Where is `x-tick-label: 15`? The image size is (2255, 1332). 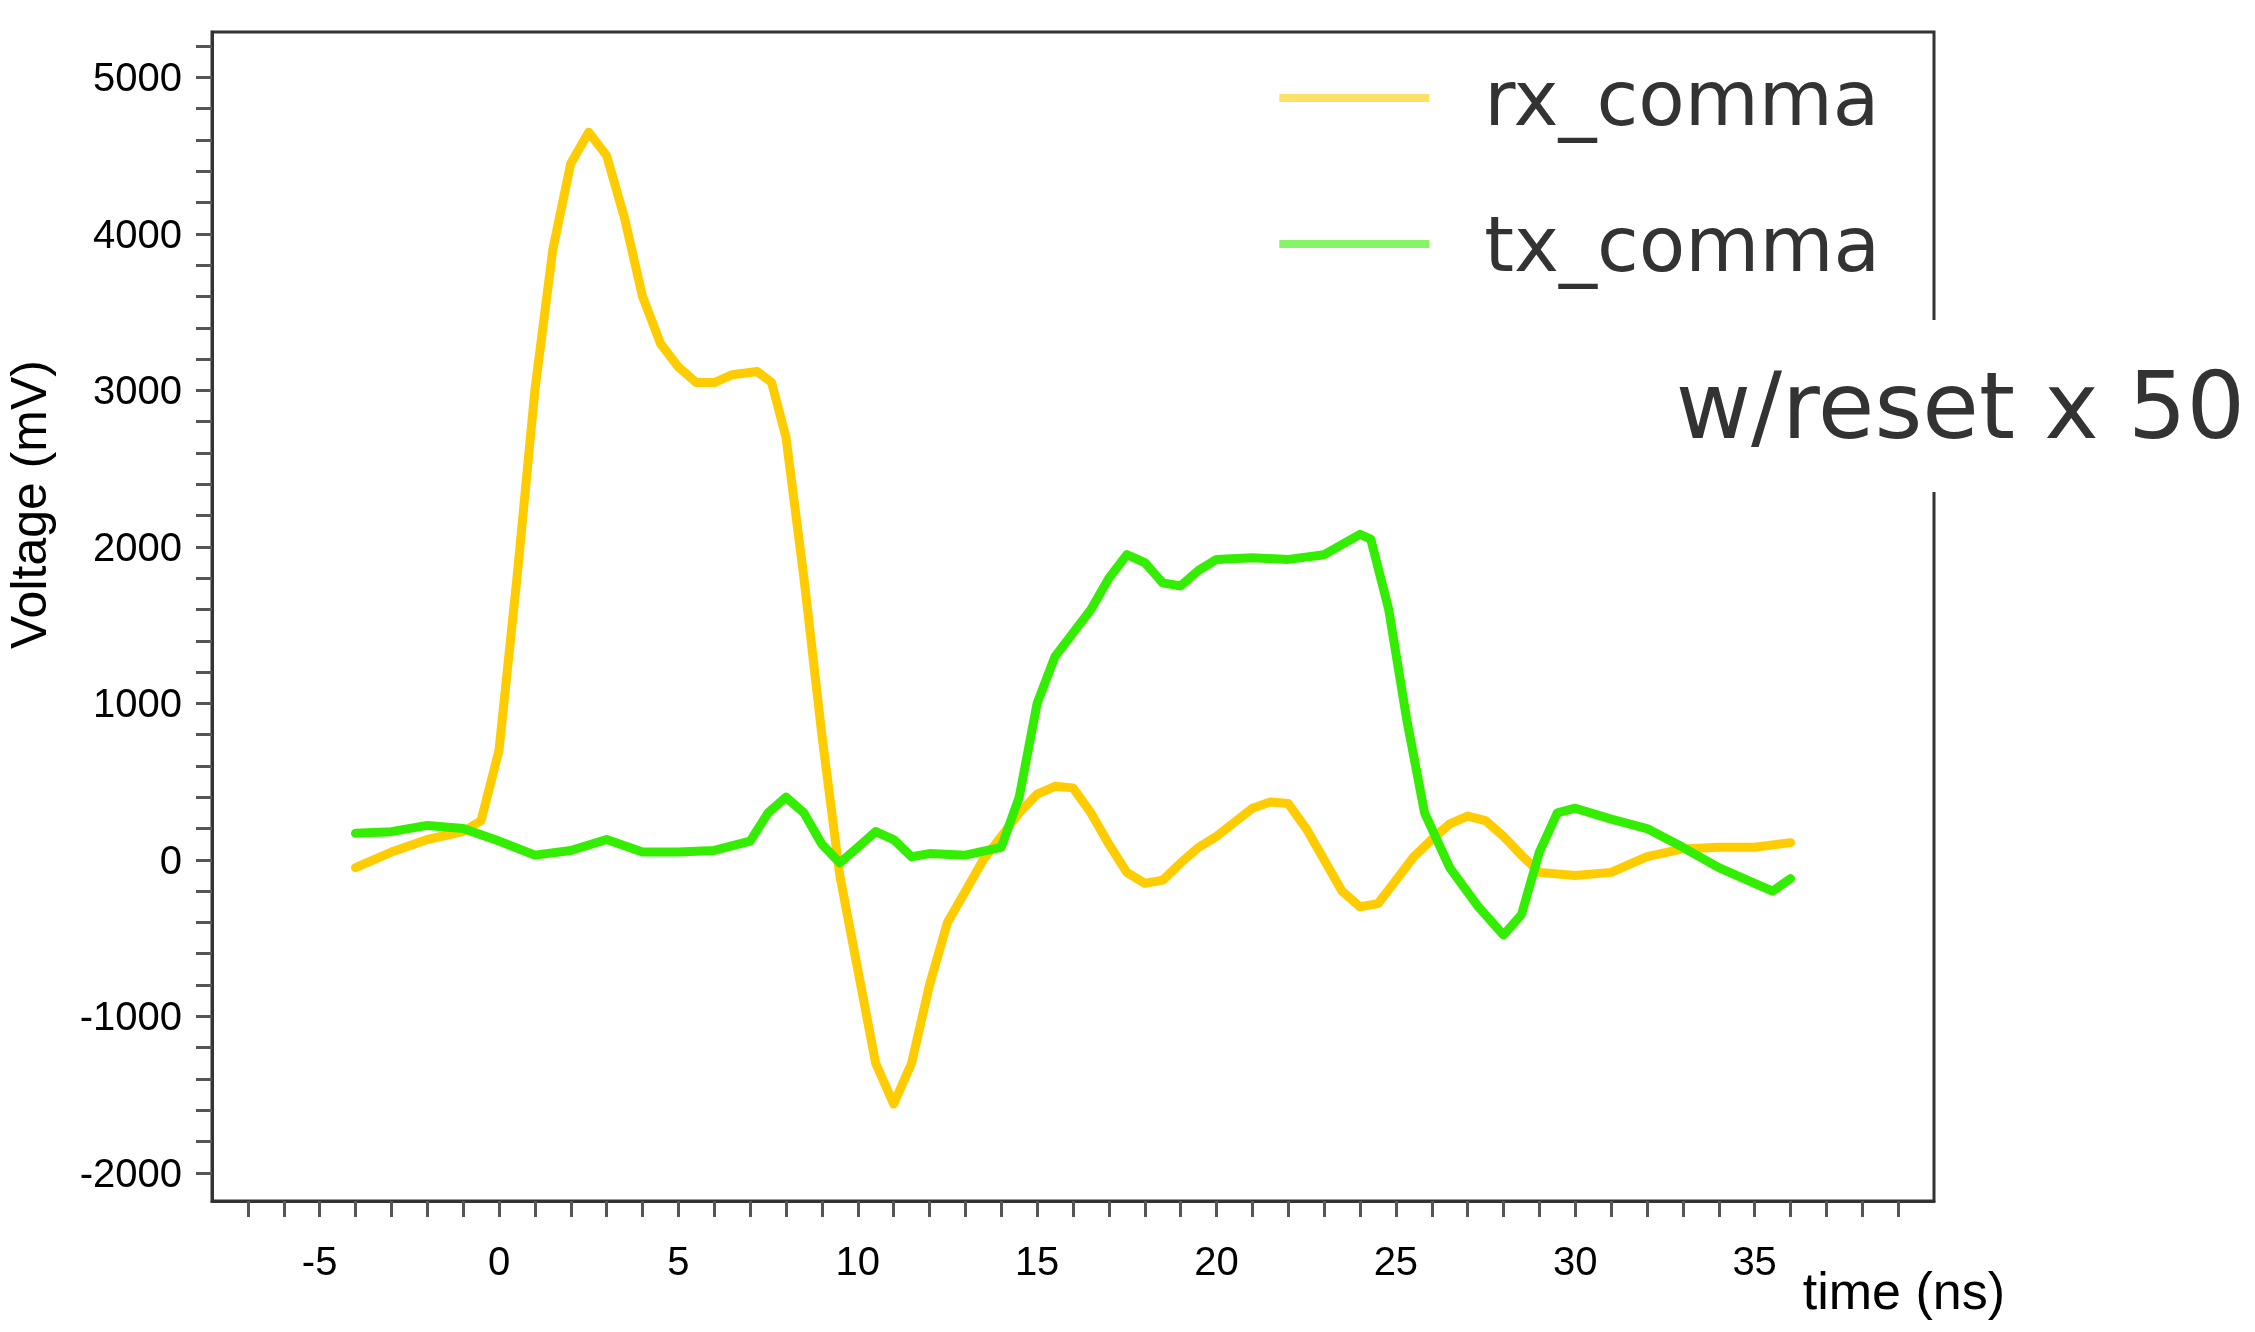
x-tick-label: 15 is located at coordinates (1037, 1261).